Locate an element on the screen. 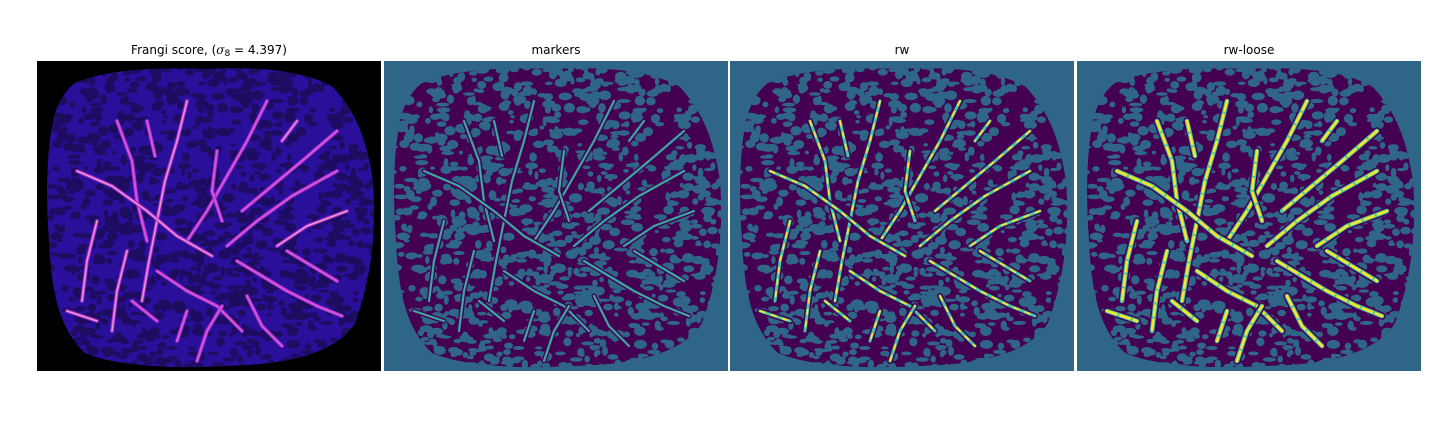 Image resolution: width=1440 pixels, height=432 pixels. title-subscript: 8 is located at coordinates (227, 54).